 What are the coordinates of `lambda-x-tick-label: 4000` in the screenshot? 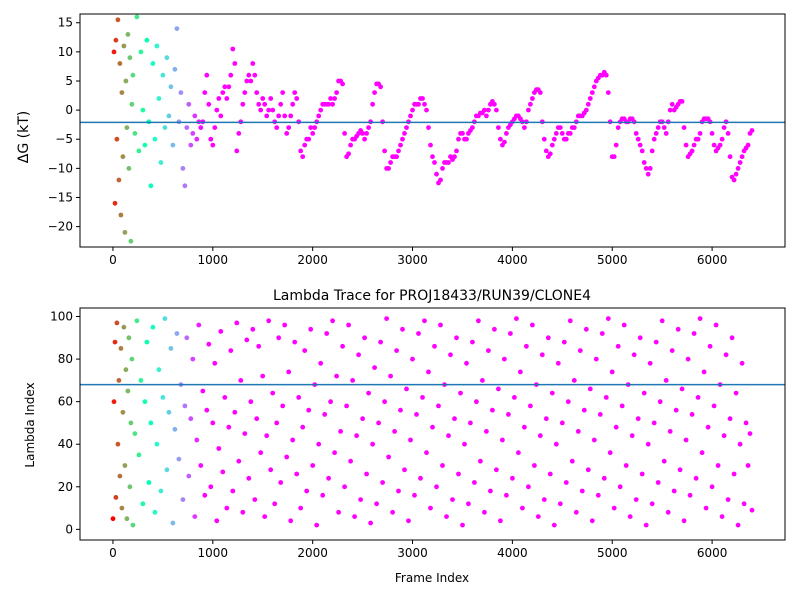 It's located at (512, 553).